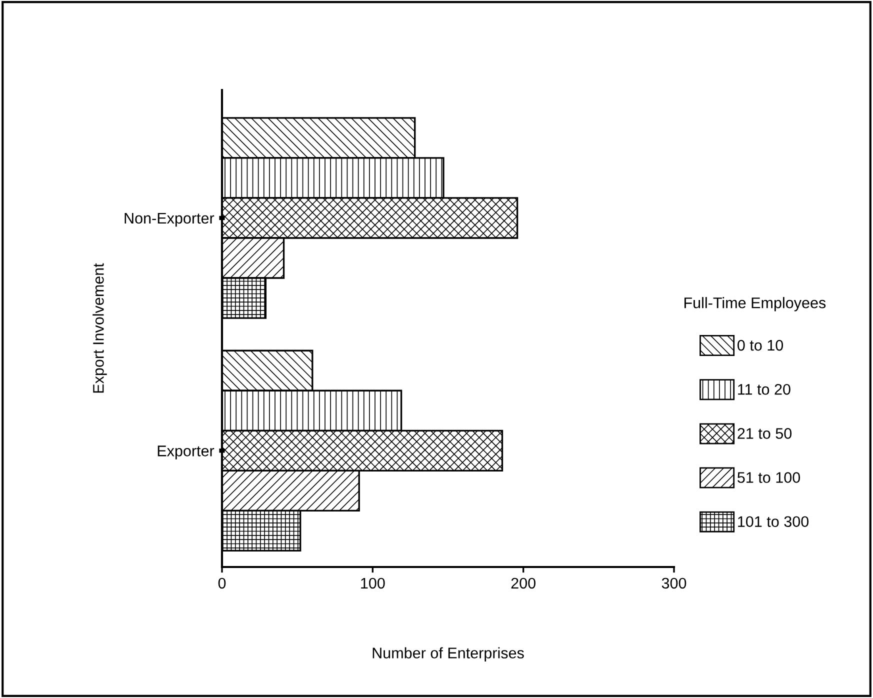 This screenshot has height=698, width=873. Describe the element at coordinates (186, 453) in the screenshot. I see `y-tick-label: Exporter` at that location.